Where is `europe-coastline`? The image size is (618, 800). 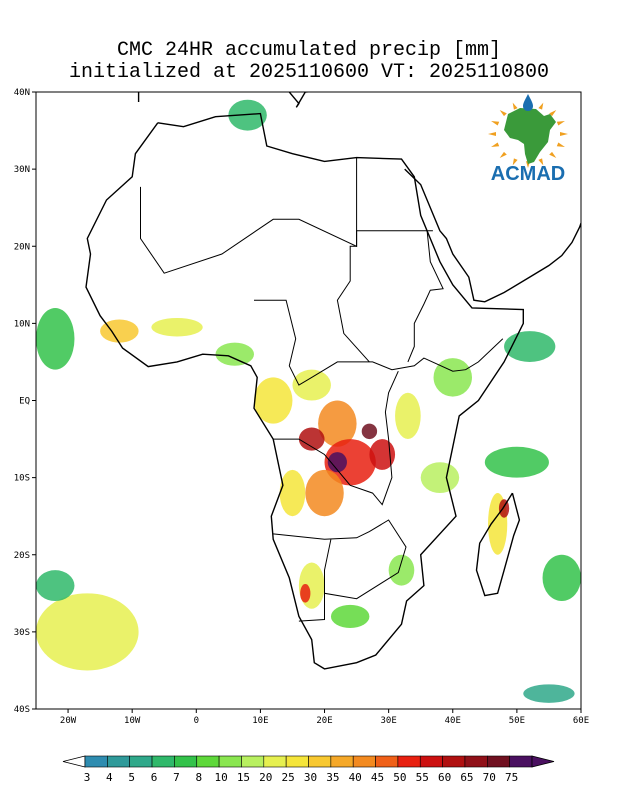 europe-coastline is located at coordinates (225, 100).